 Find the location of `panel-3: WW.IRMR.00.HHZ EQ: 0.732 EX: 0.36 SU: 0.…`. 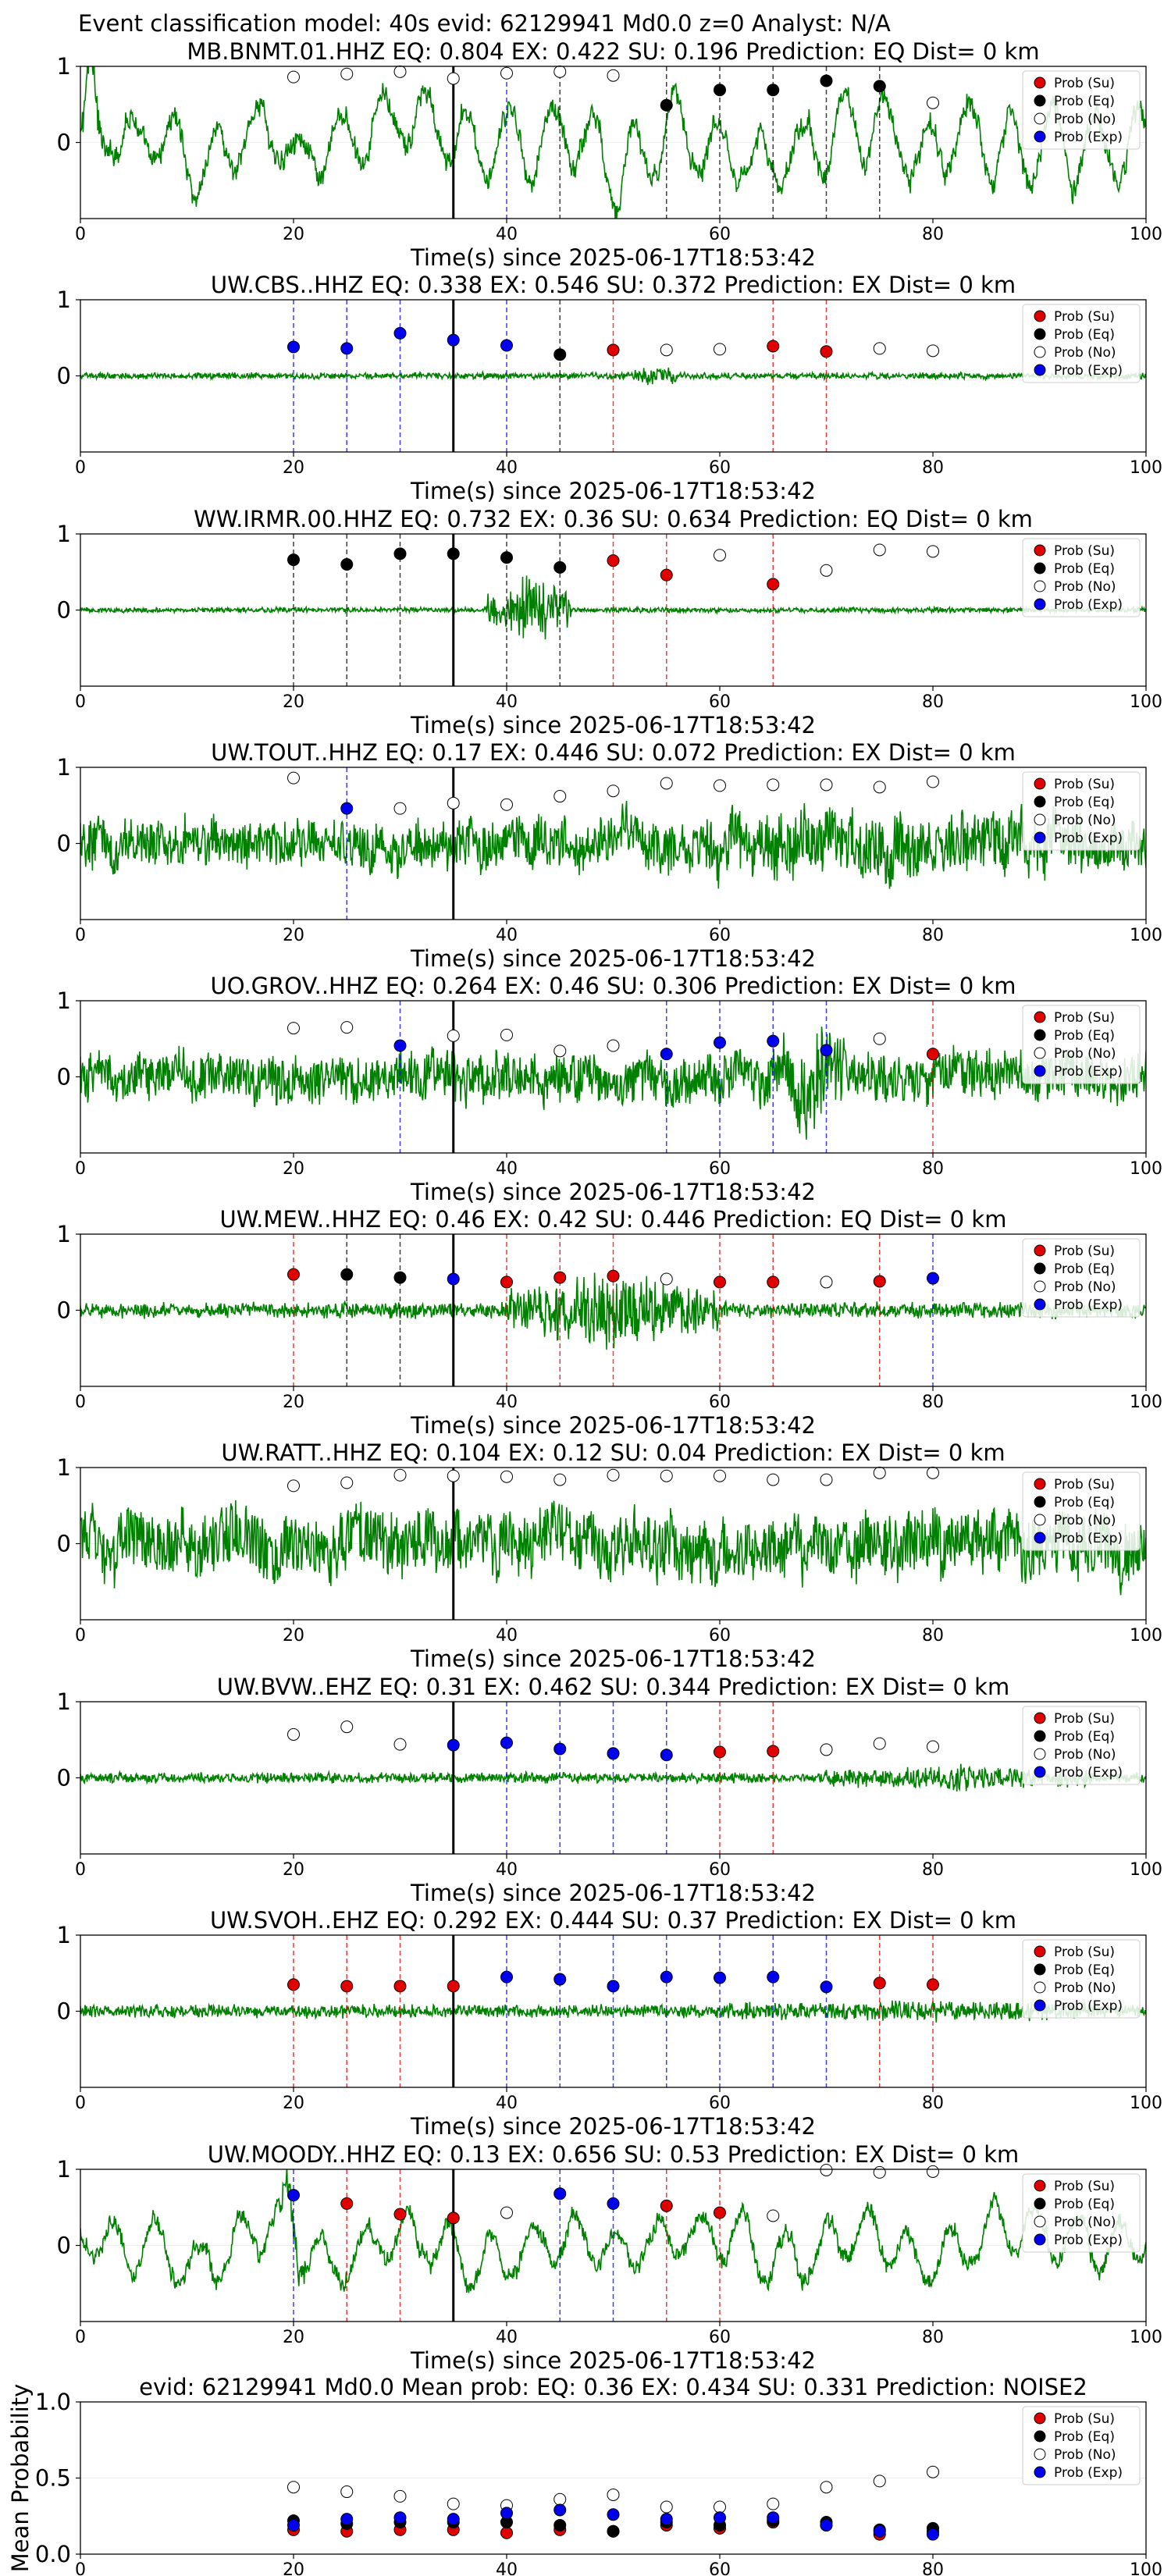

panel-3: WW.IRMR.00.HHZ EQ: 0.732 EX: 0.36 SU: 0.… is located at coordinates (609, 622).